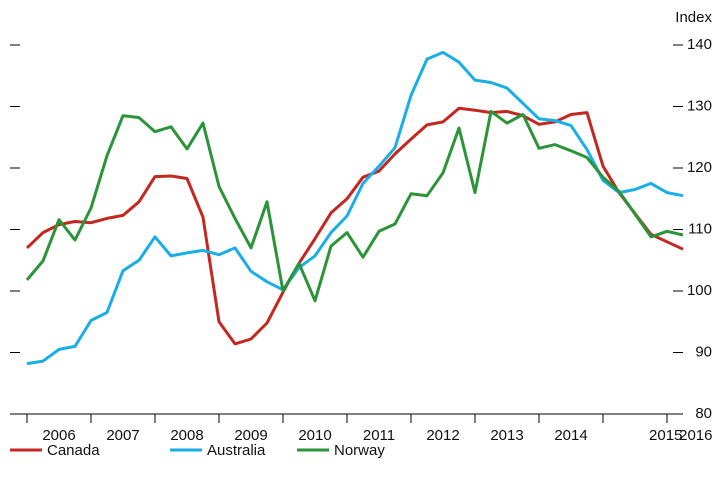  Describe the element at coordinates (703, 351) in the screenshot. I see `y-tick-label: 90` at that location.